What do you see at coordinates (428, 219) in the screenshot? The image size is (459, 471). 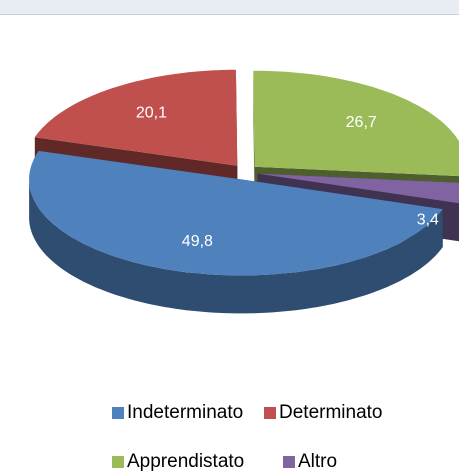 I see `data-label: 3,4` at bounding box center [428, 219].